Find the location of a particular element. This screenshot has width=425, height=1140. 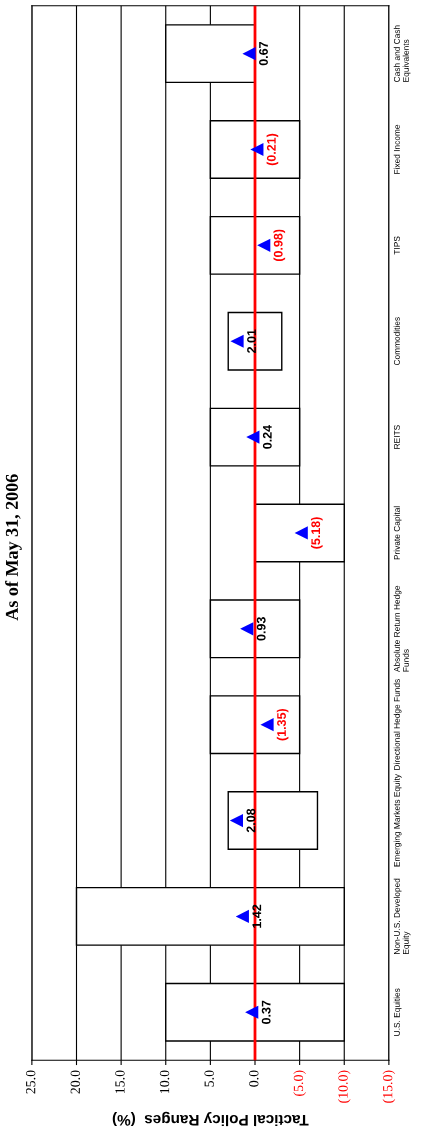

data-label: 0.24 is located at coordinates (267, 436).